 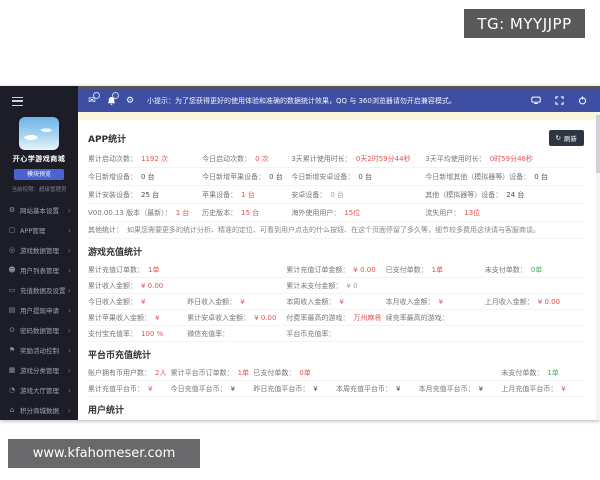 What do you see at coordinates (250, 212) in the screenshot?
I see `stat-value: 15 台` at bounding box center [250, 212].